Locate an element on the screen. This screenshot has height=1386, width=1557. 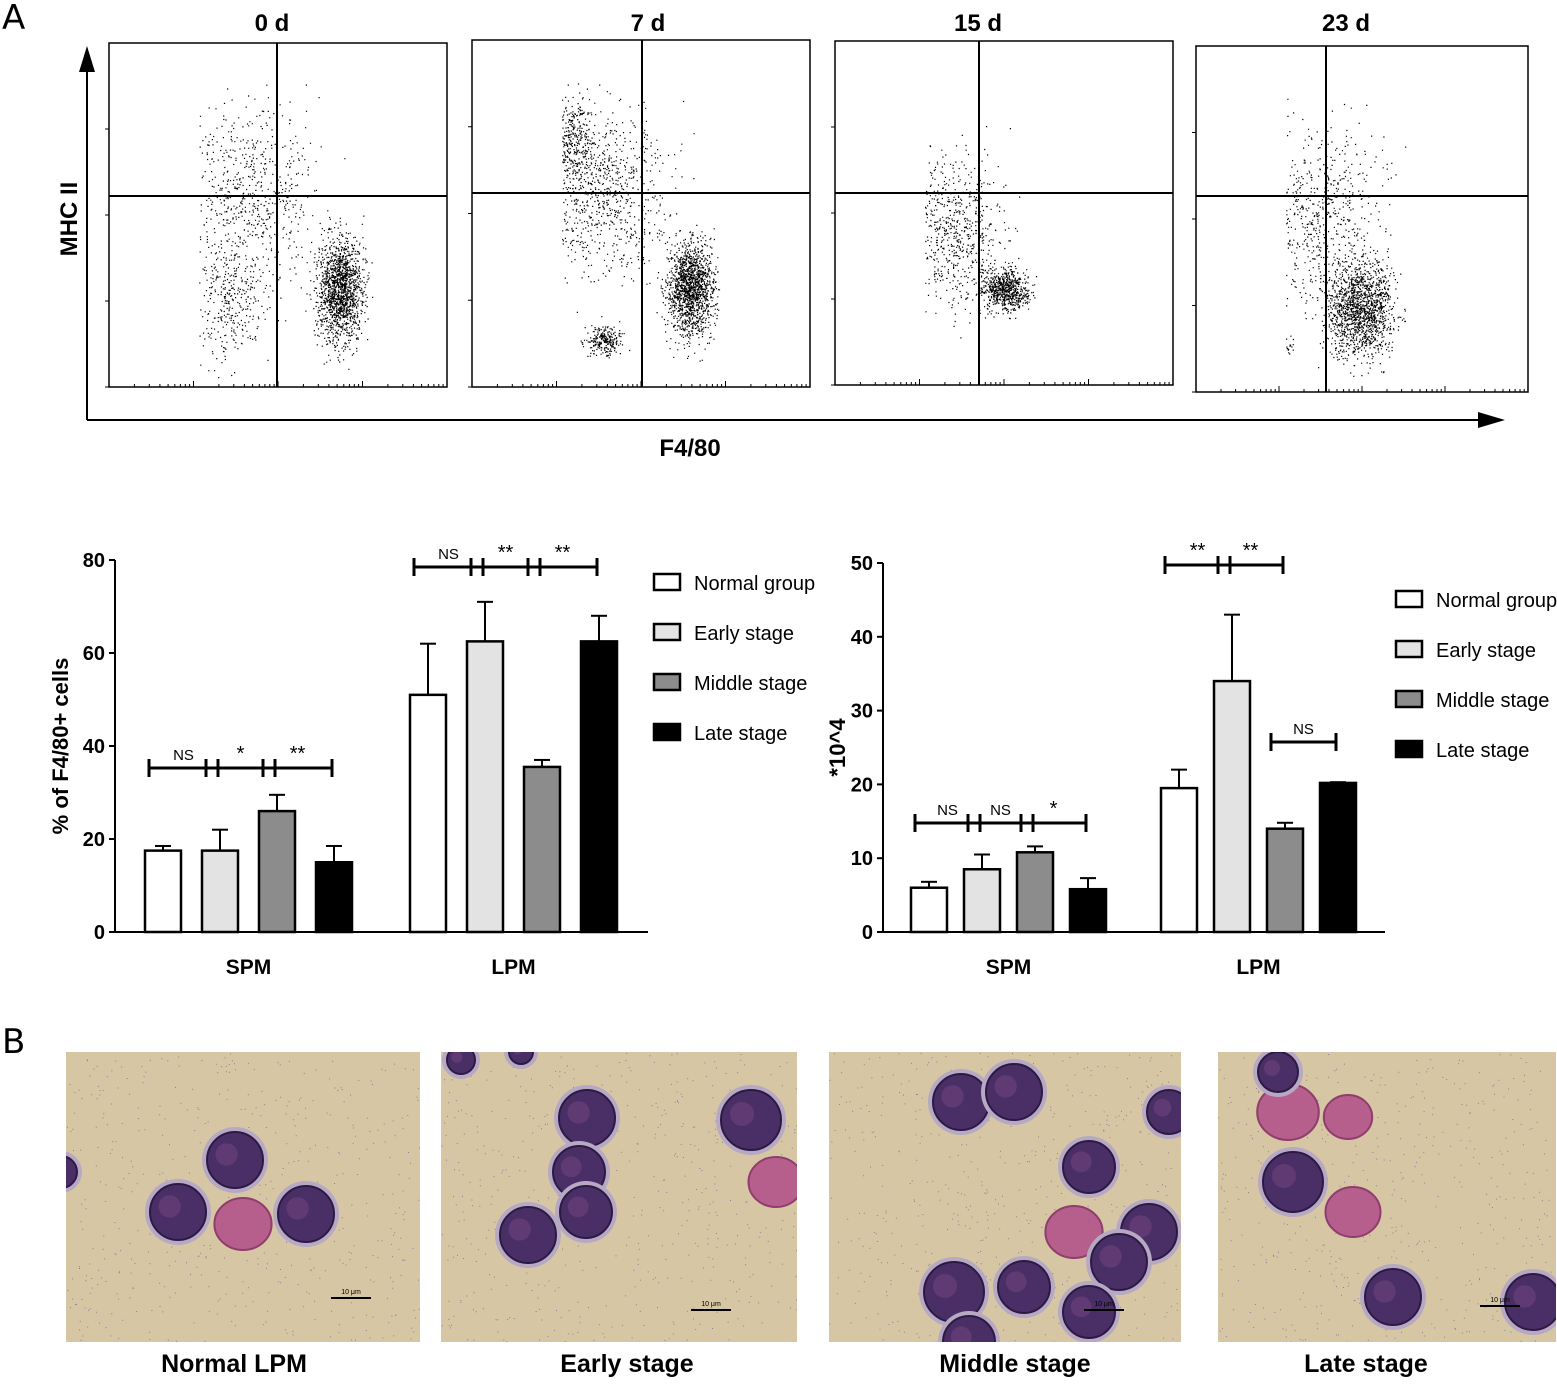
y-tick-label: 30 is located at coordinates (862, 712).